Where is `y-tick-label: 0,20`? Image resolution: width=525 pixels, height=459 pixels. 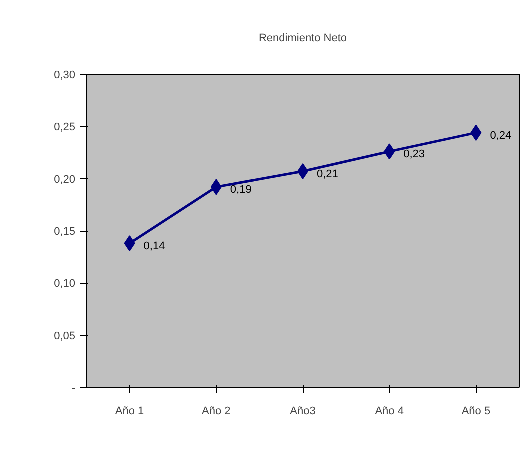 y-tick-label: 0,20 is located at coordinates (65, 180).